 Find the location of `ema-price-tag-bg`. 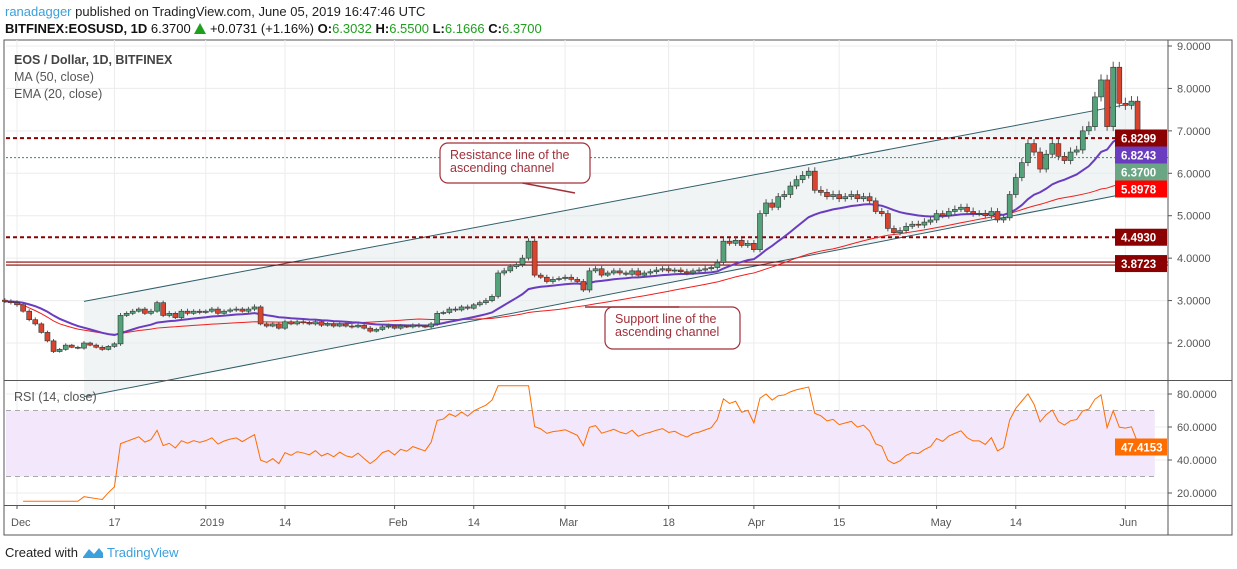

ema-price-tag-bg is located at coordinates (1141, 155).